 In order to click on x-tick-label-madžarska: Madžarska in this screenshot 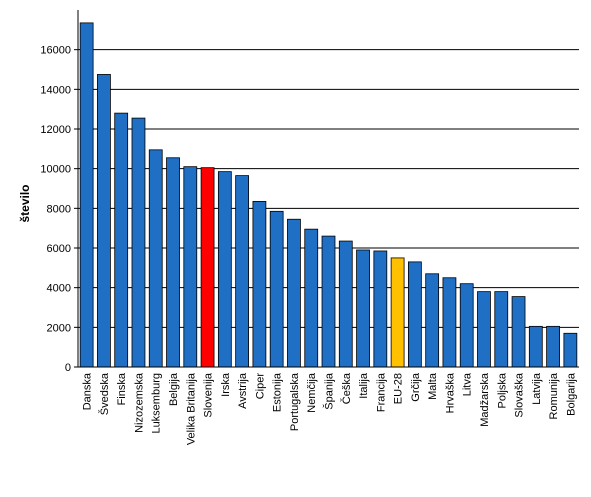, I will do `click(485, 399)`.